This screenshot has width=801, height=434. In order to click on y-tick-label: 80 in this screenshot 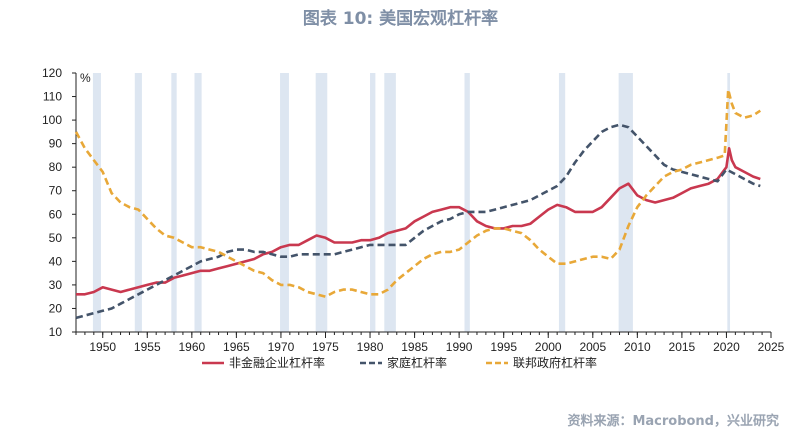, I will do `click(56, 167)`.